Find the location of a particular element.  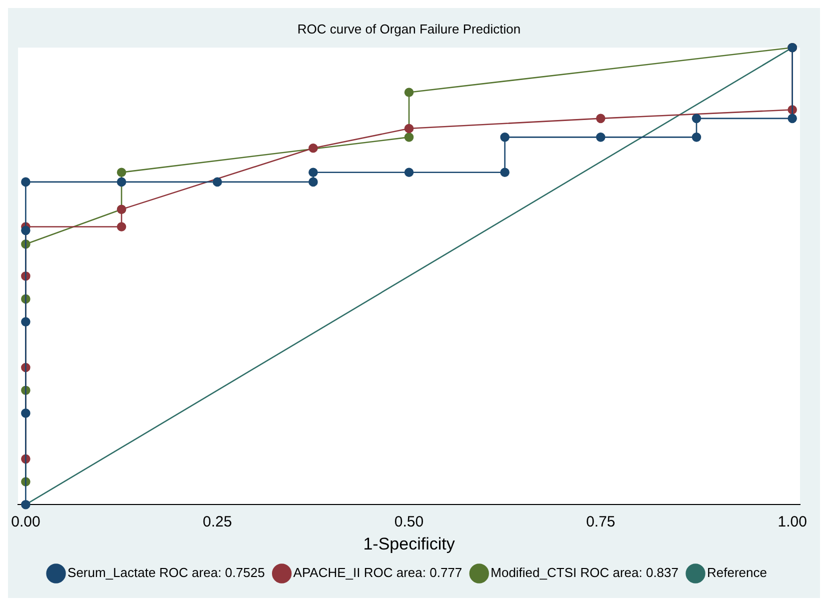

x-tick-label: 0.50 is located at coordinates (409, 522).